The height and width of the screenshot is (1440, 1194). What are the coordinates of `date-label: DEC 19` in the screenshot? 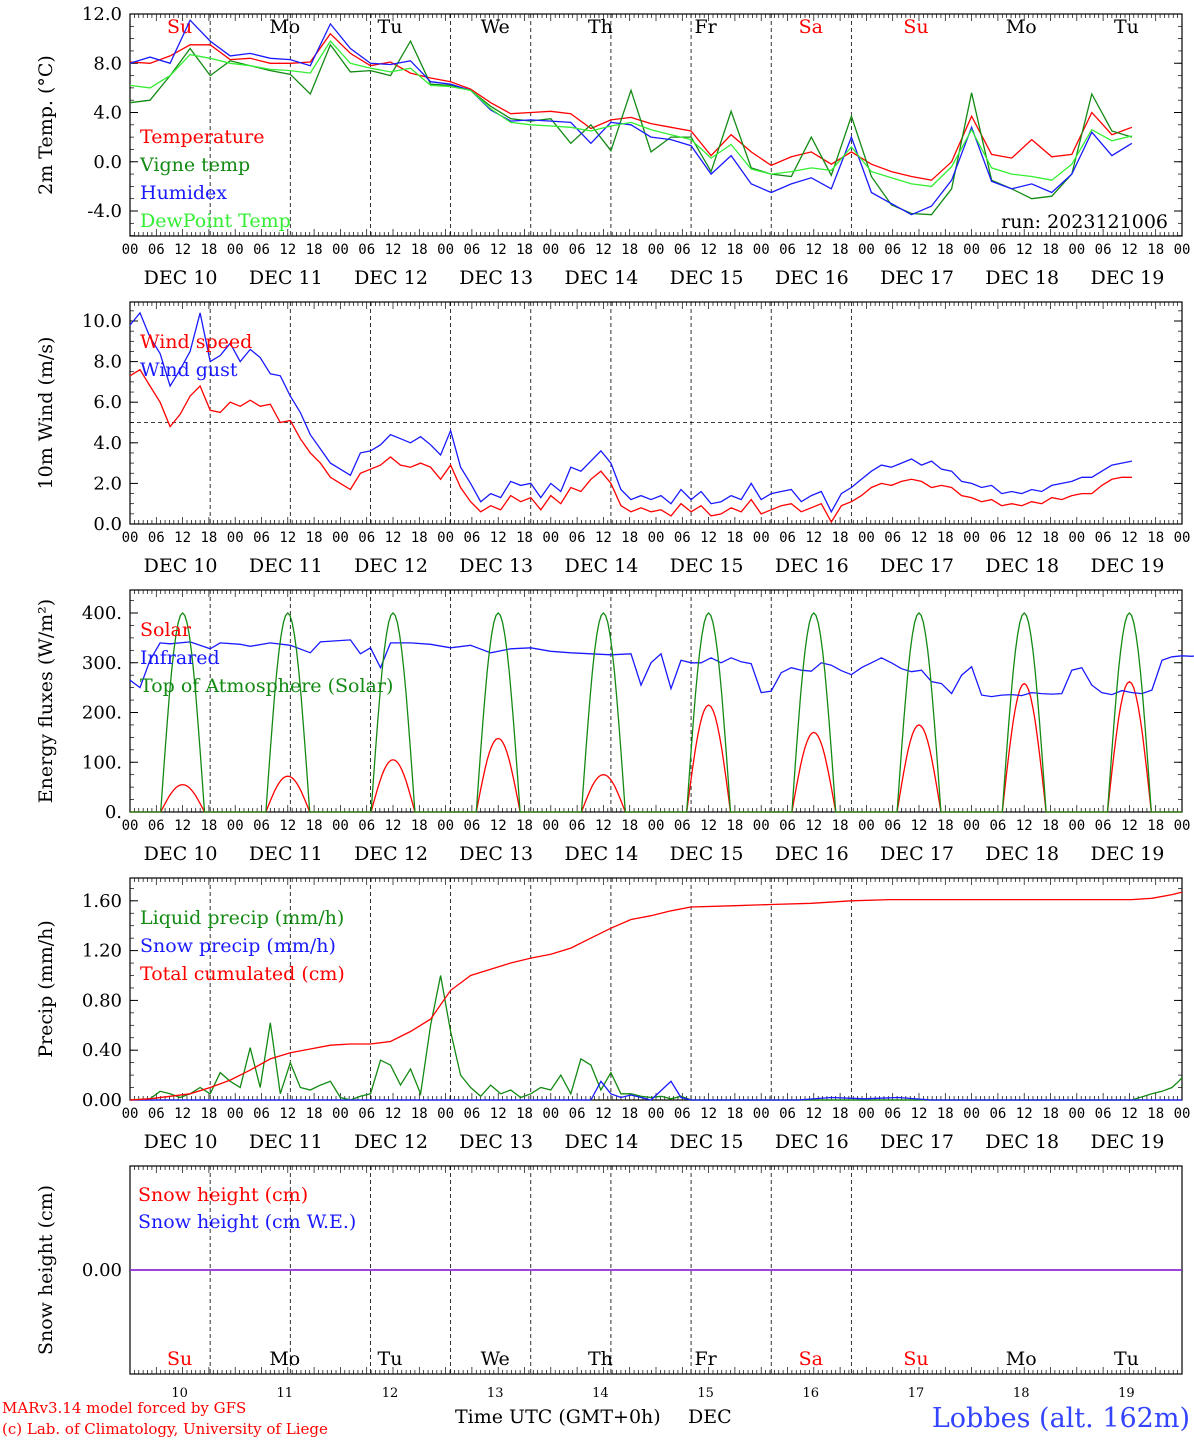 It's located at (1127, 278).